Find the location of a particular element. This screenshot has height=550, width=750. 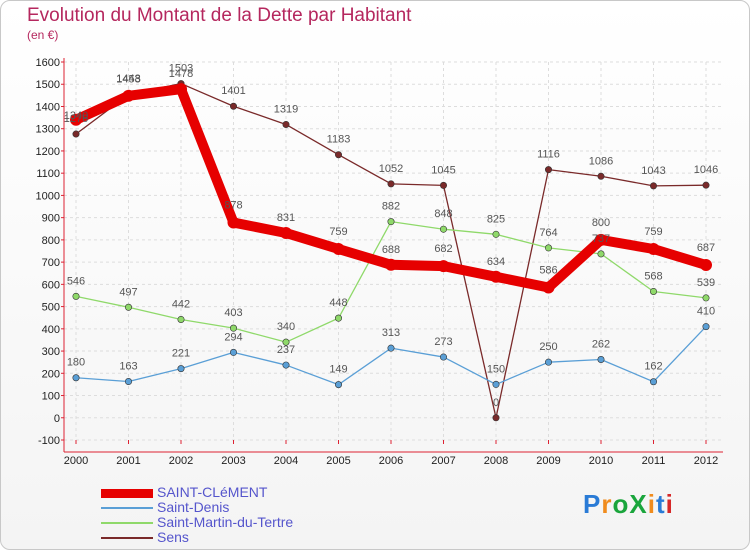

data-label: 1086 is located at coordinates (601, 161).